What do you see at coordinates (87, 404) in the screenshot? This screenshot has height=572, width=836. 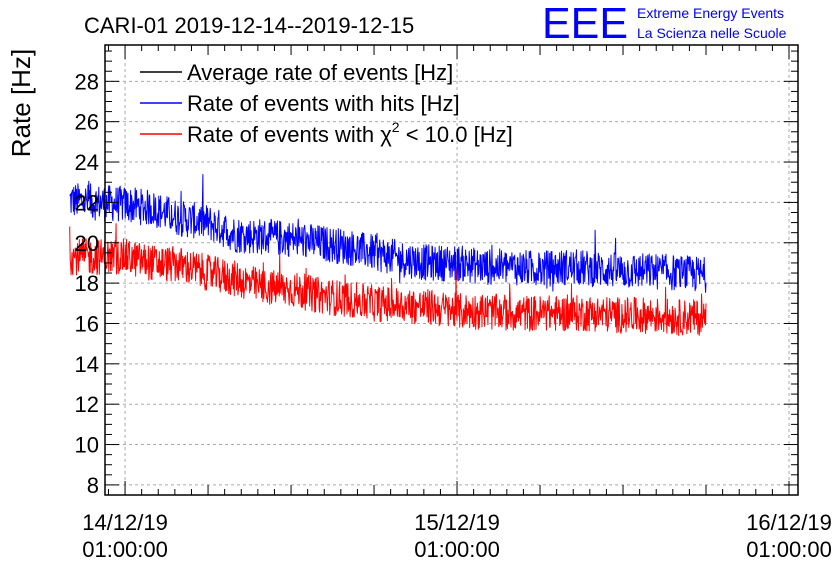 I see `y-tick-label: 12` at bounding box center [87, 404].